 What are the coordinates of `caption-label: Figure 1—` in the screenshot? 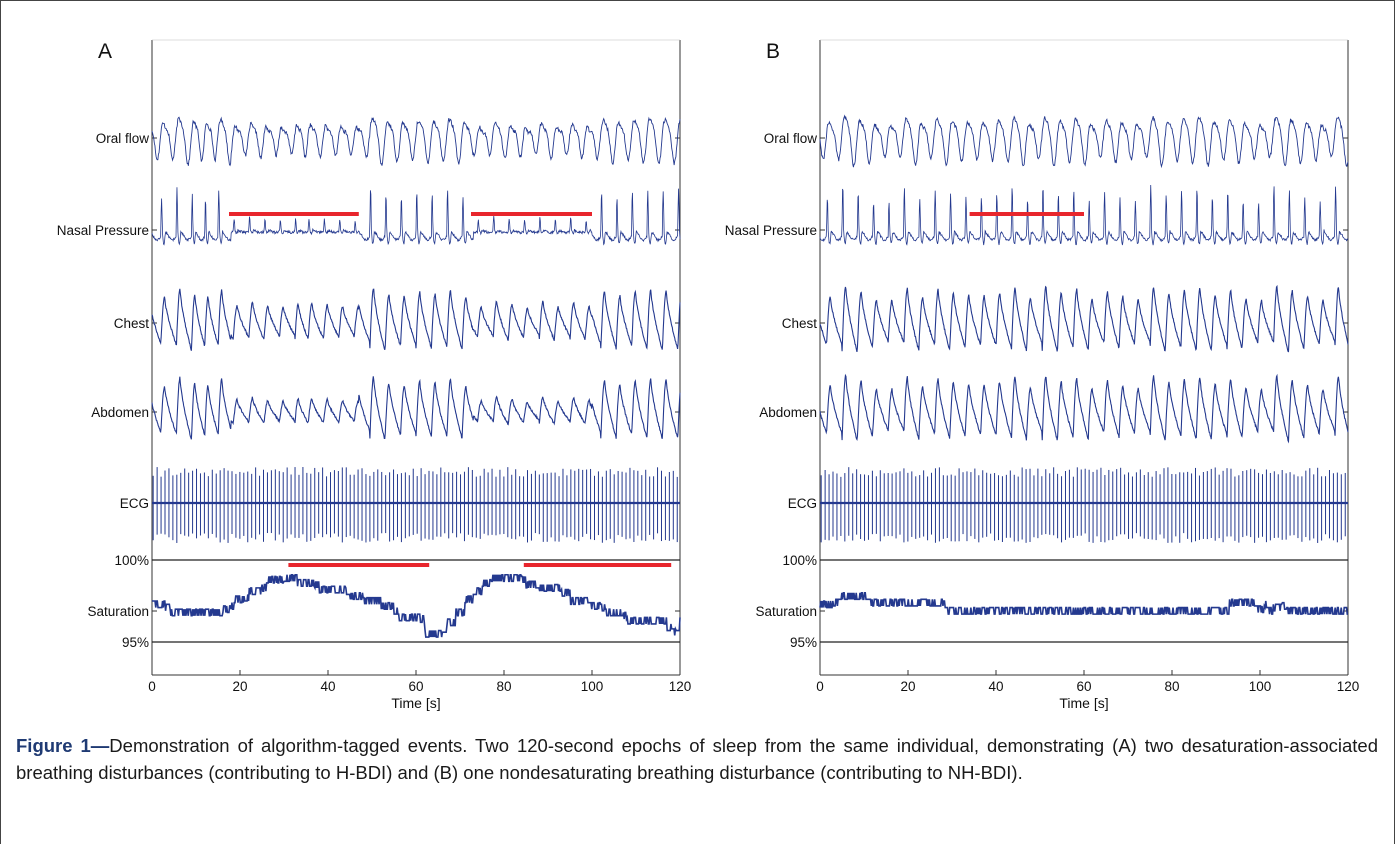 It's located at (63, 745).